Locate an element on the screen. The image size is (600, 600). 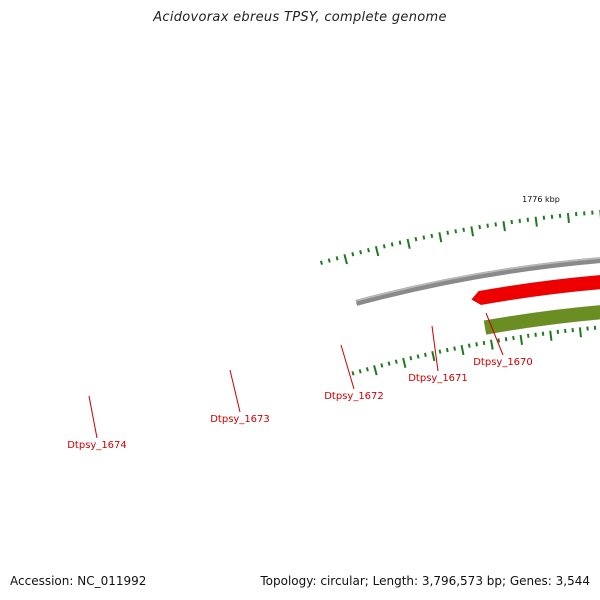
backbone-highlight is located at coordinates (477, 279).